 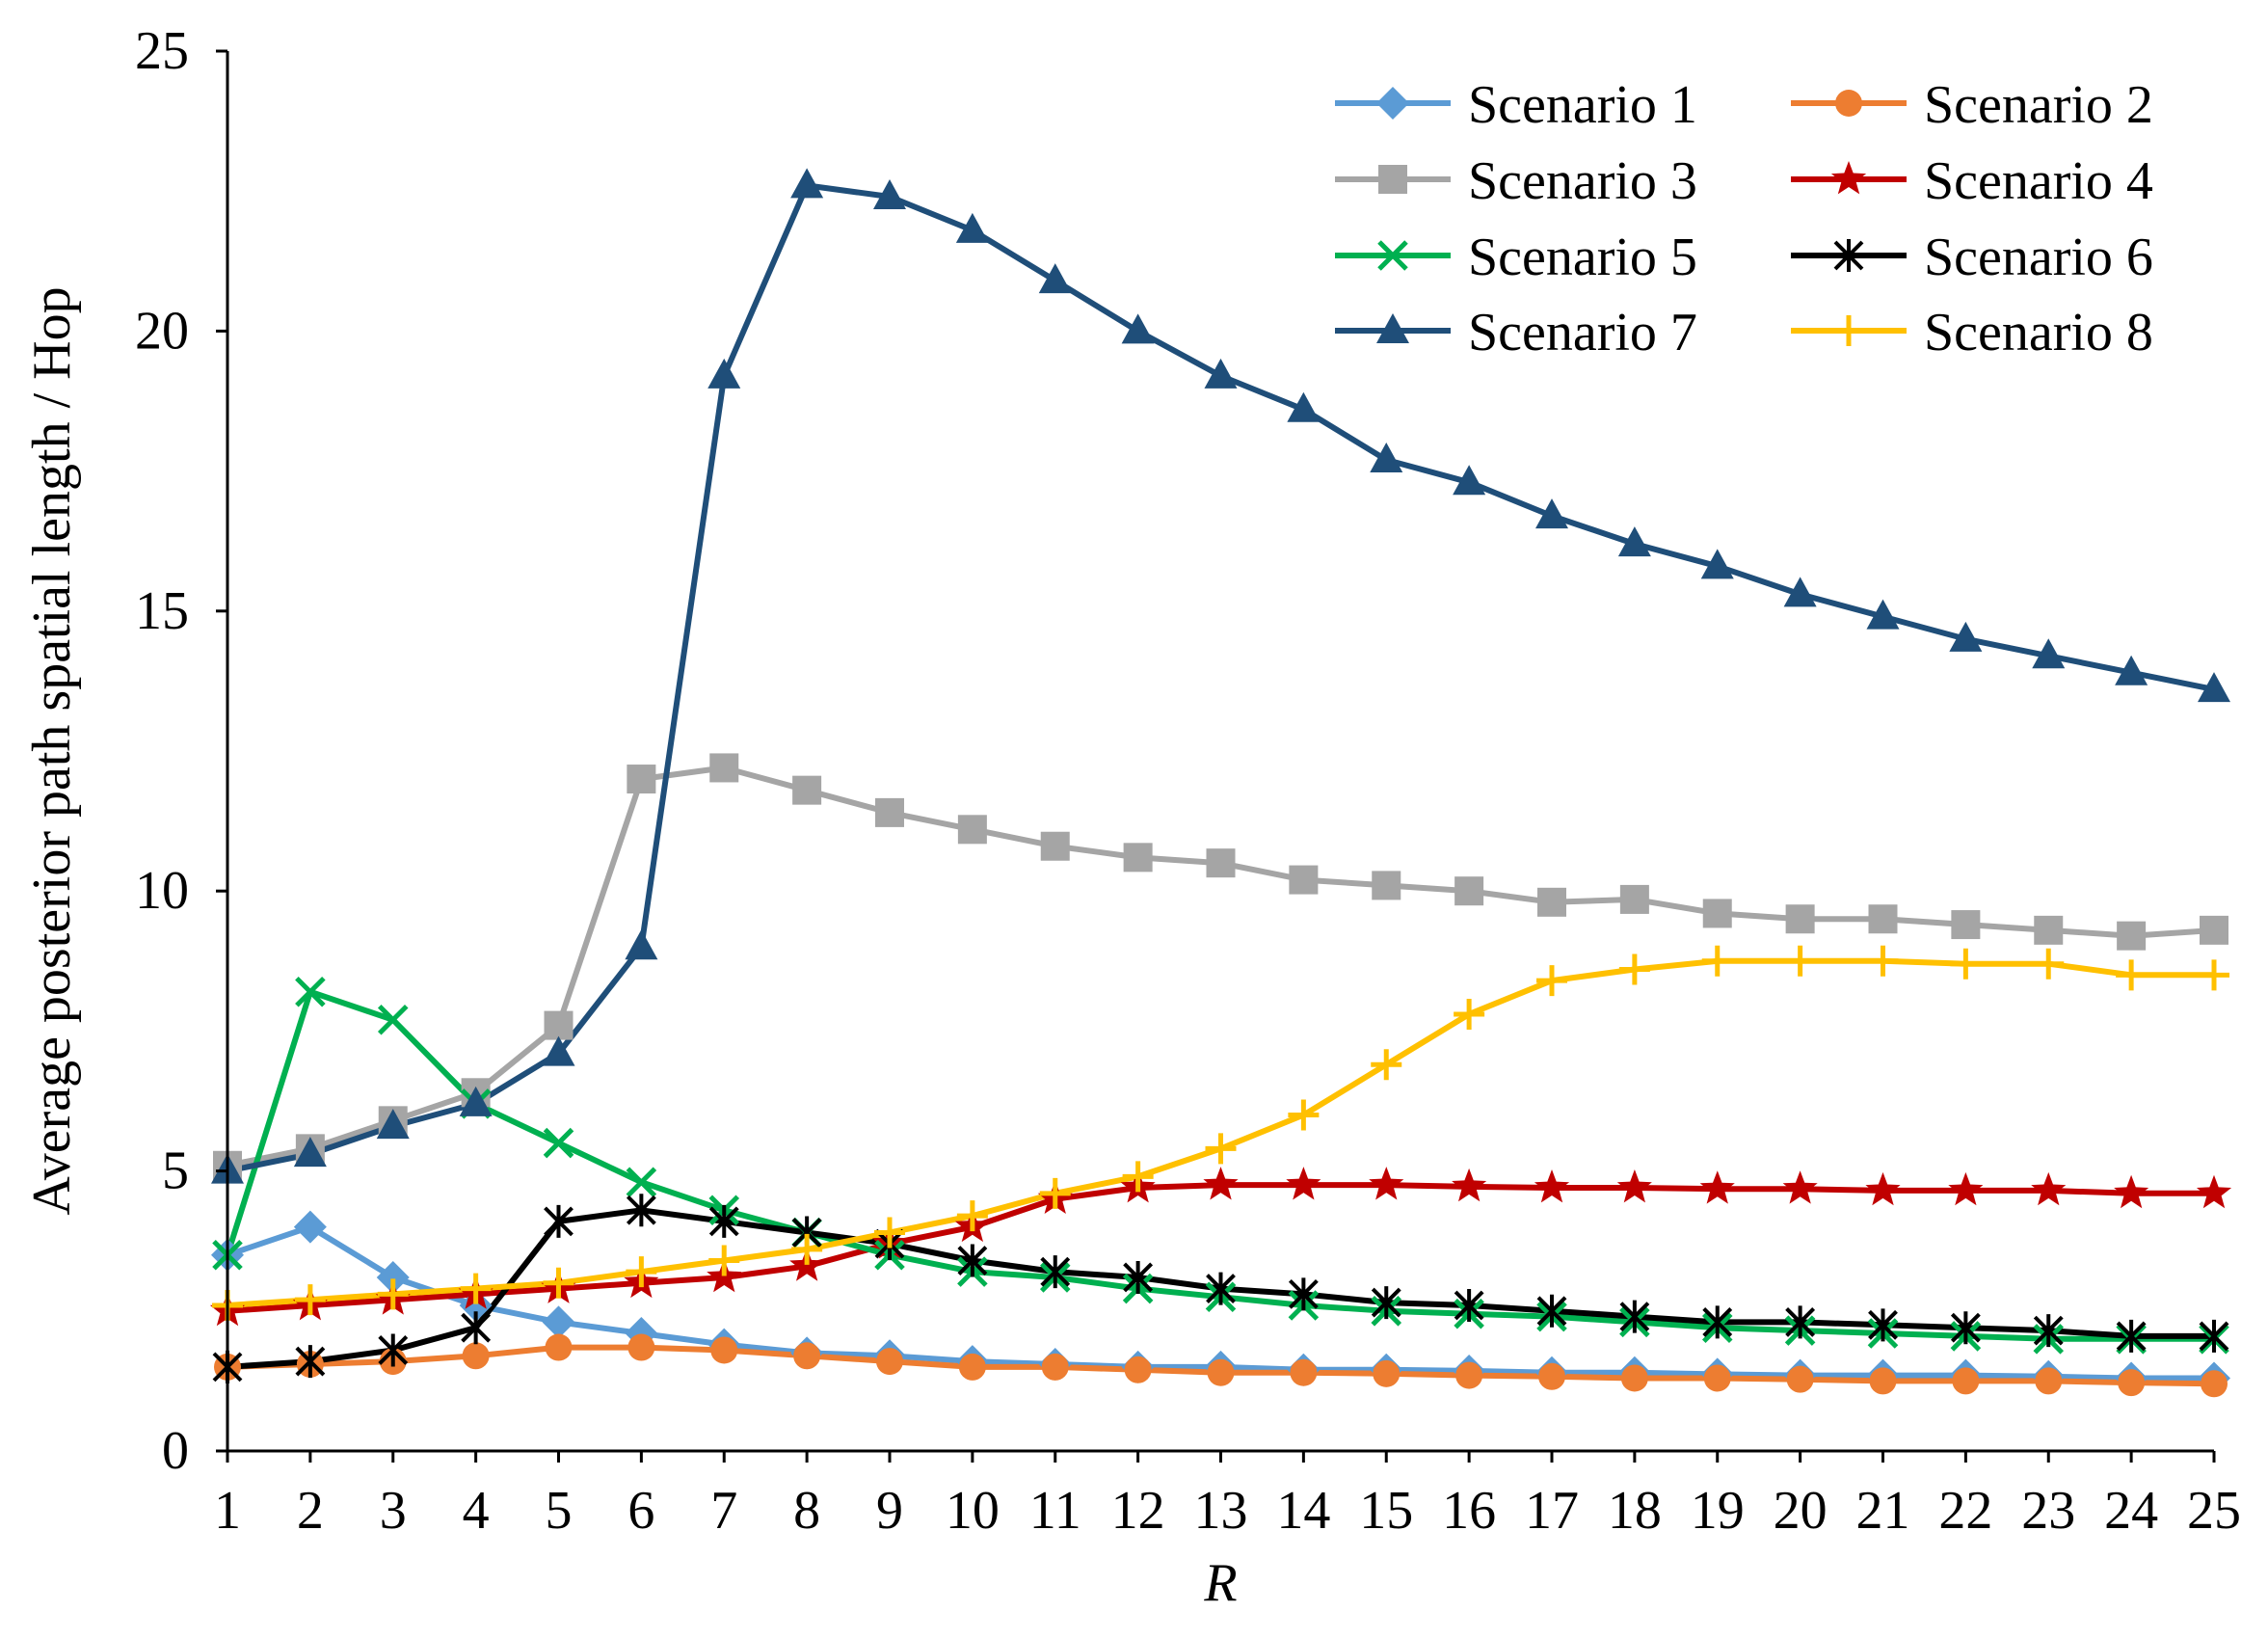 I want to click on scenario-6-legend-marker, so click(x=1848, y=255).